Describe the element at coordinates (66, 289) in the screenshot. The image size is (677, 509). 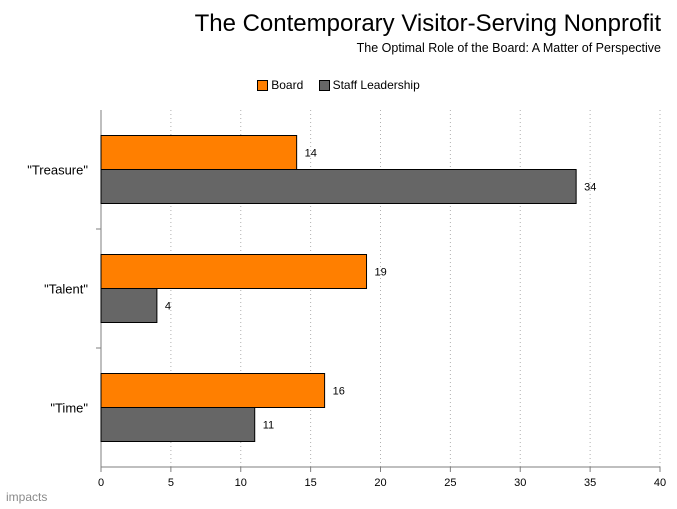
I see `category-label-1: "Talent"` at that location.